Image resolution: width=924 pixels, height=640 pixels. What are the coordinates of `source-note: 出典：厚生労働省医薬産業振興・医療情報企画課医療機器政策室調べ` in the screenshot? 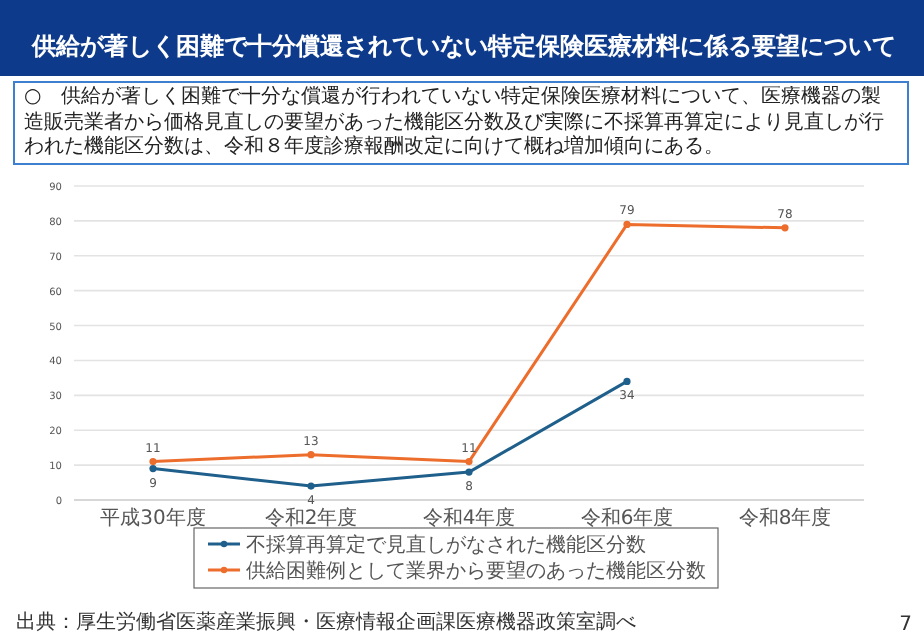 It's located at (326, 622).